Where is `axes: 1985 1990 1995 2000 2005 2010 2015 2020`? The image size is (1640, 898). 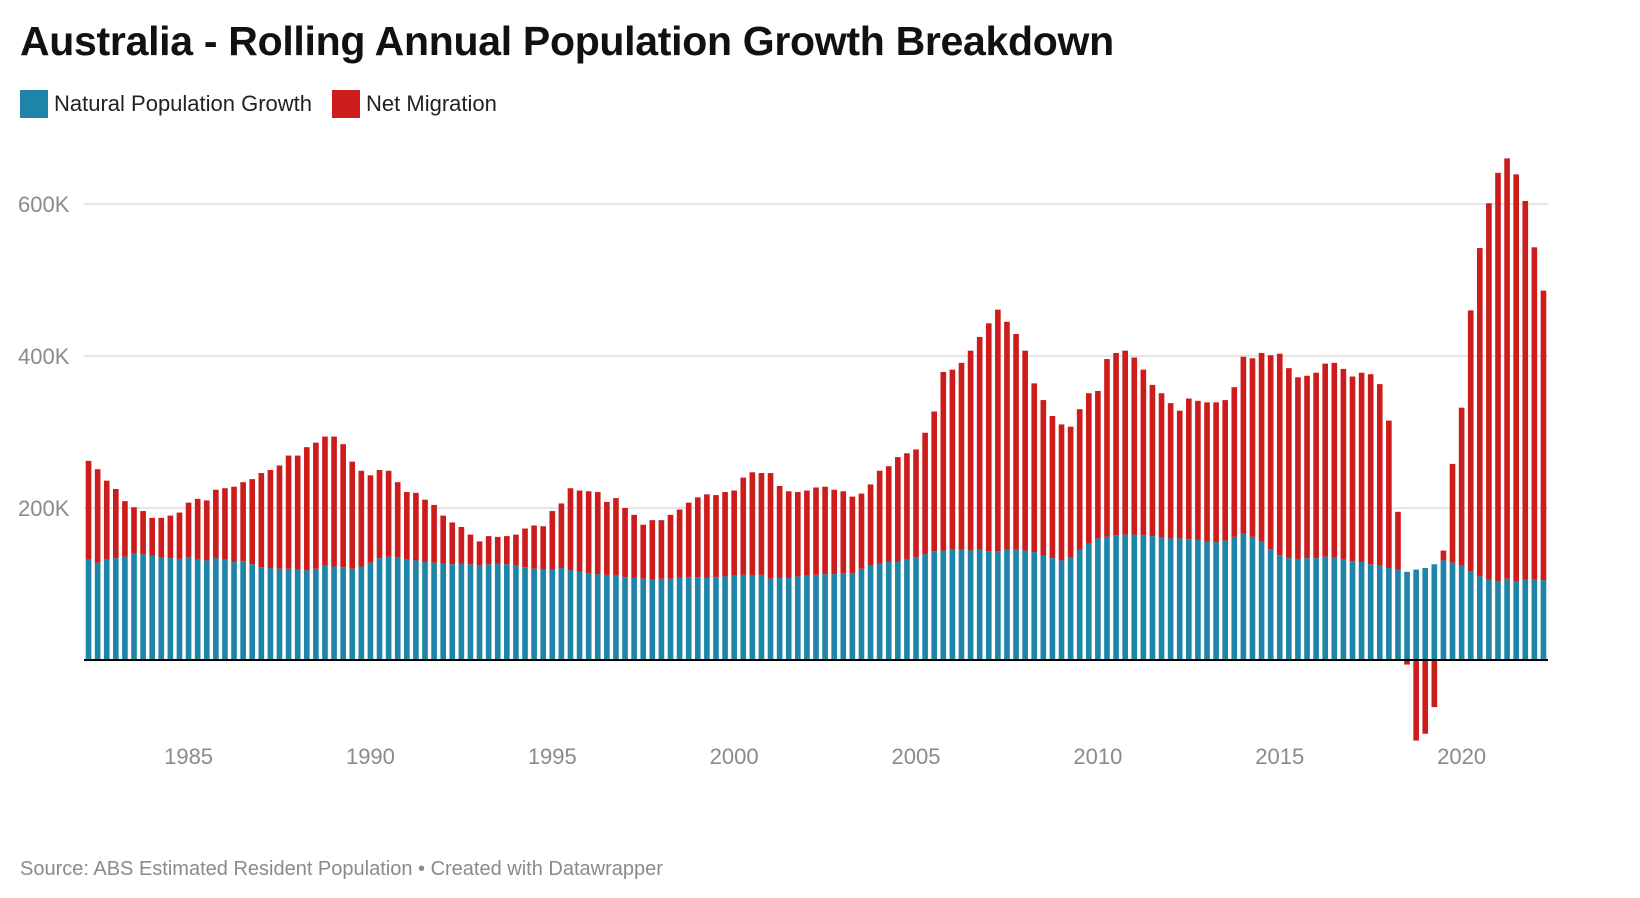 axes: 1985 1990 1995 2000 2005 2010 2015 2020 is located at coordinates (816, 714).